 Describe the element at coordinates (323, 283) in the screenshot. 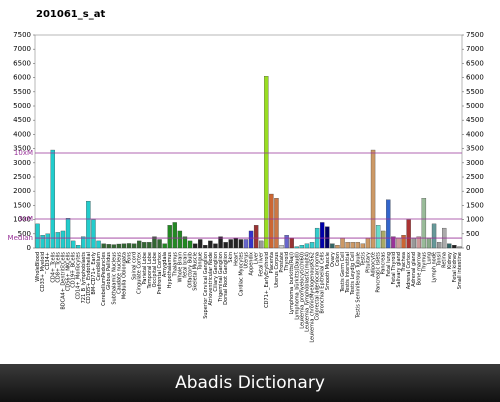

I see `x-tick-label: Bronchial Epithelial Cells` at that location.